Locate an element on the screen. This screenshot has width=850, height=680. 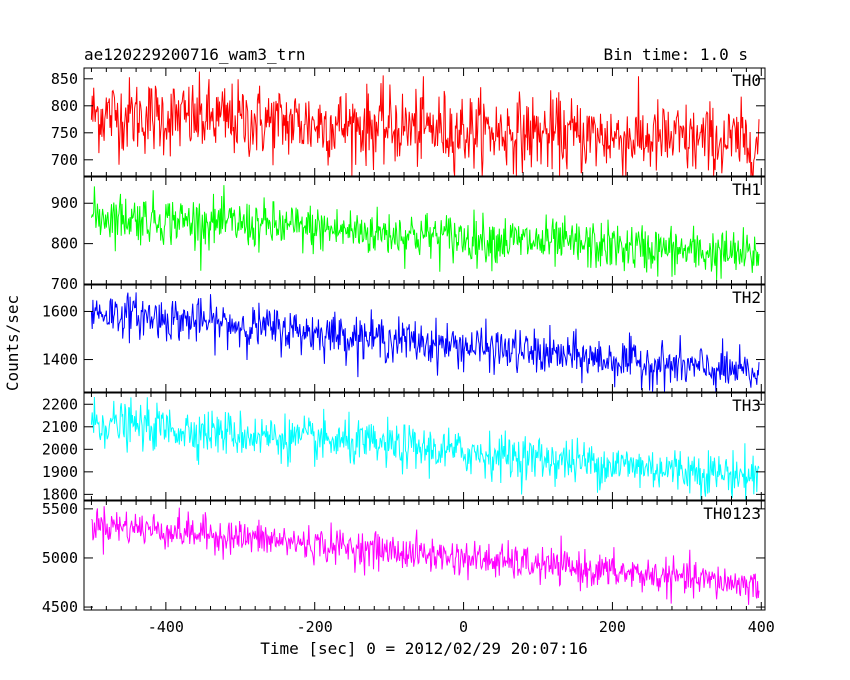
y-tick-label: 5000 is located at coordinates (60, 558).